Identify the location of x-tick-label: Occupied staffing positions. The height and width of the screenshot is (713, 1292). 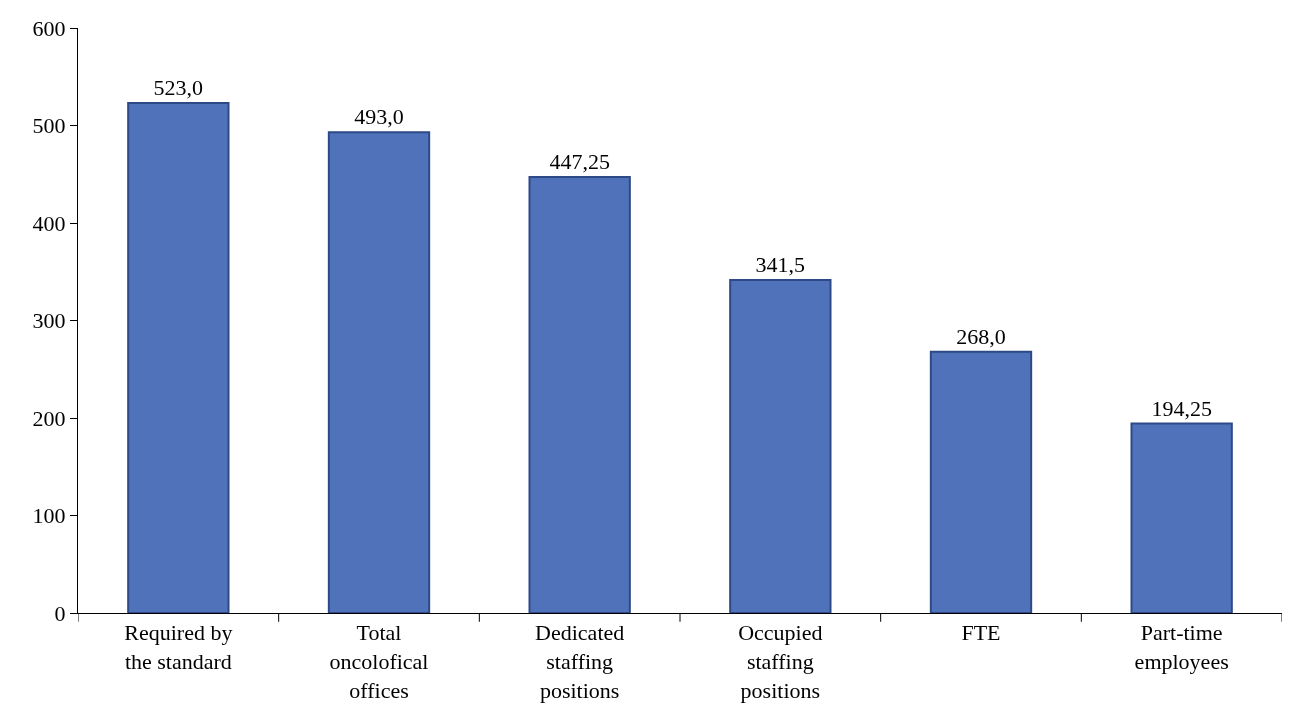
(780, 661).